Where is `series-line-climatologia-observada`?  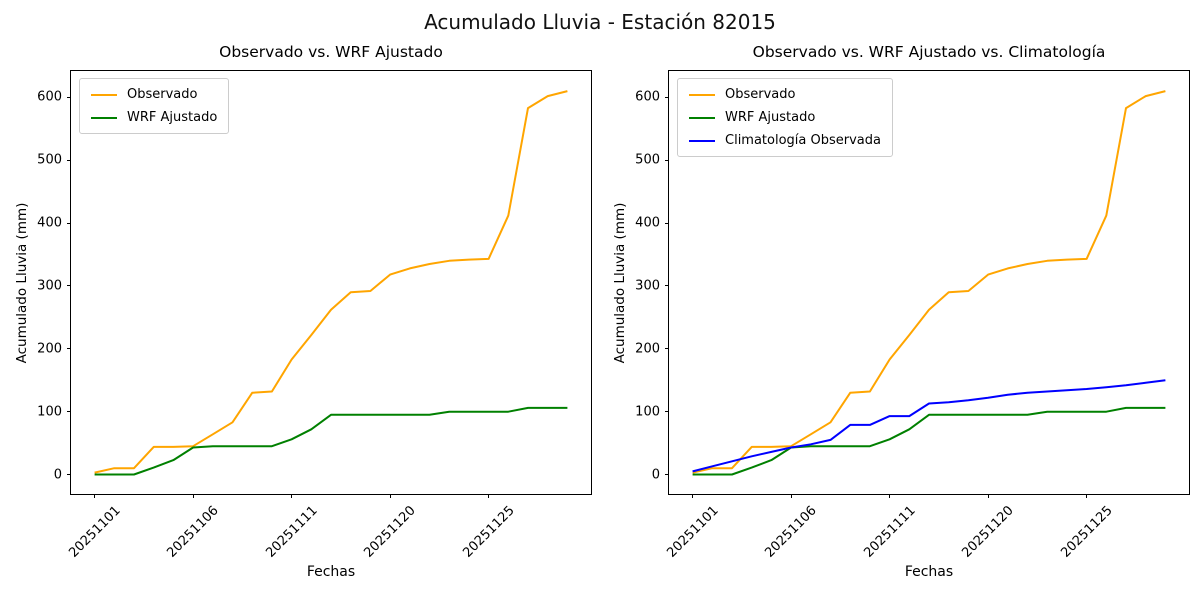
series-line-climatologia-observada is located at coordinates (929, 426).